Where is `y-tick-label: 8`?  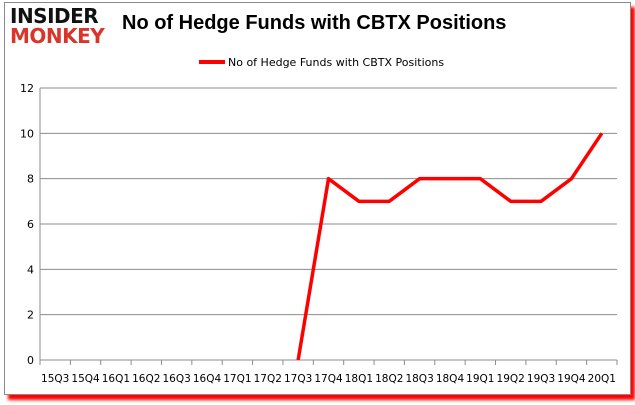 y-tick-label: 8 is located at coordinates (30, 179).